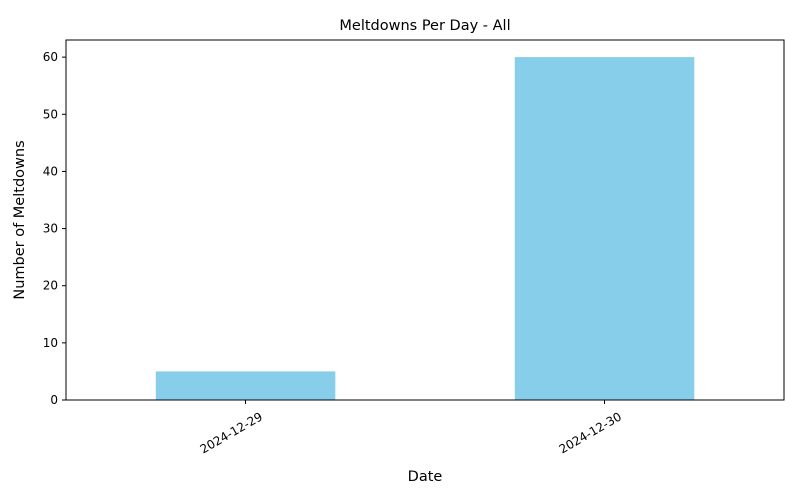 Image resolution: width=800 pixels, height=500 pixels. What do you see at coordinates (50, 57) in the screenshot?
I see `y-tick-label: 60` at bounding box center [50, 57].